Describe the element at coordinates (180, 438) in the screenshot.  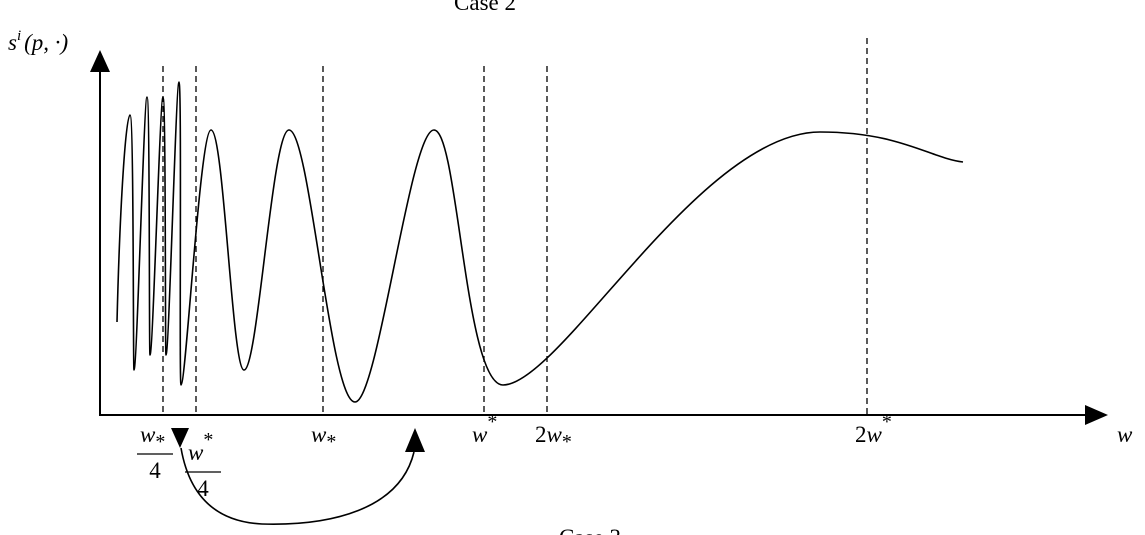
I see `down-arrow` at that location.